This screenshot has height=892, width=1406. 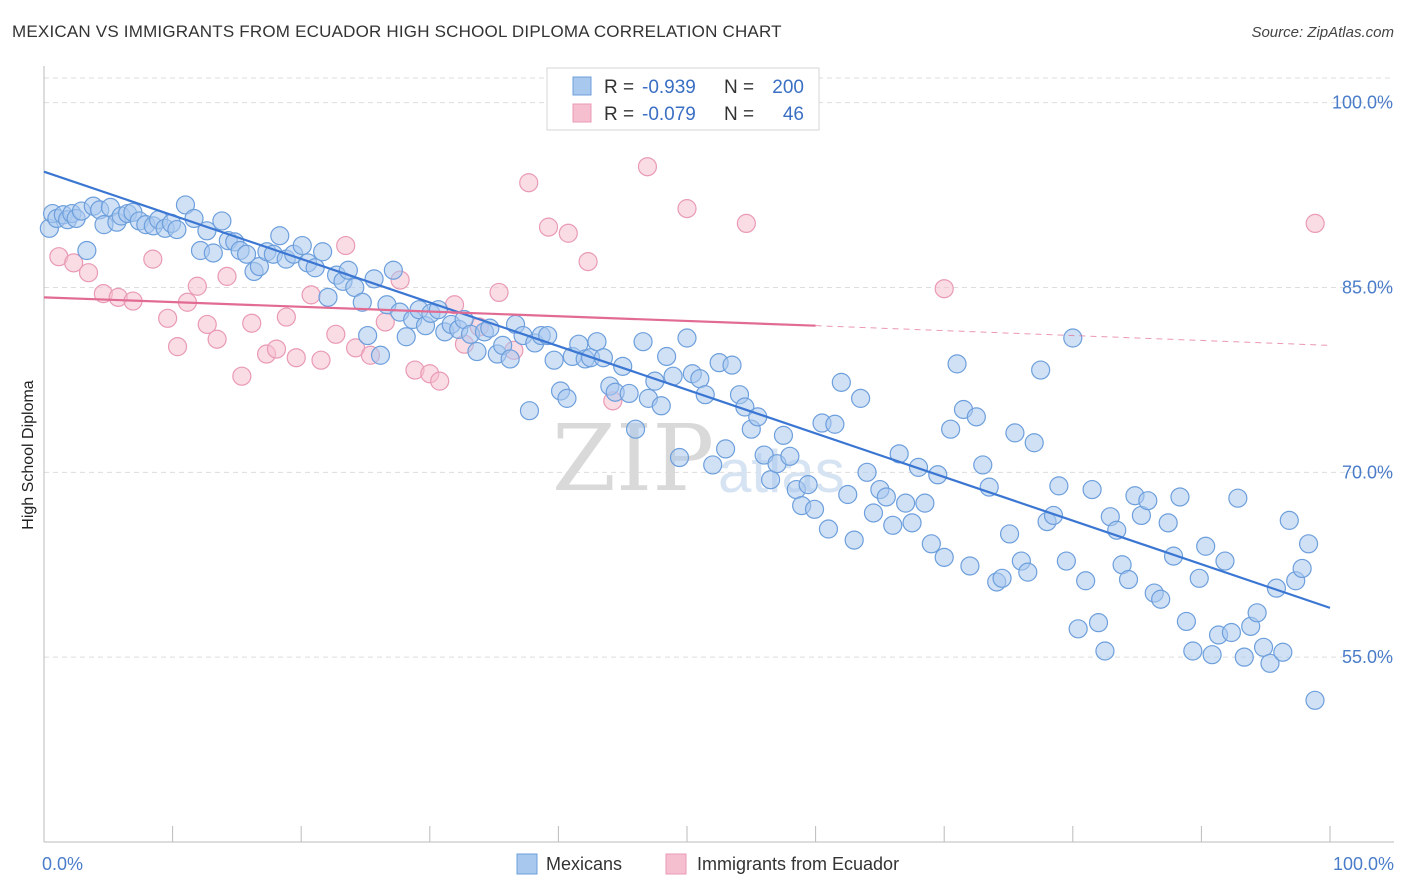 What do you see at coordinates (669, 114) in the screenshot?
I see `legend-r-value-2: -0.079` at bounding box center [669, 114].